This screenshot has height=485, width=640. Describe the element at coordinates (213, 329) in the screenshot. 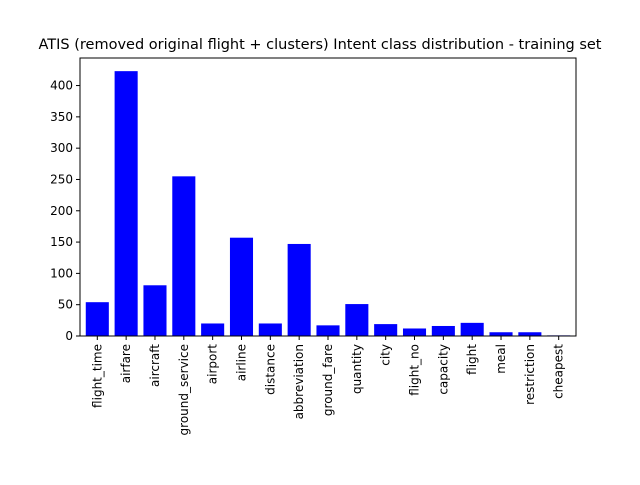

I see `bar-airport` at that location.